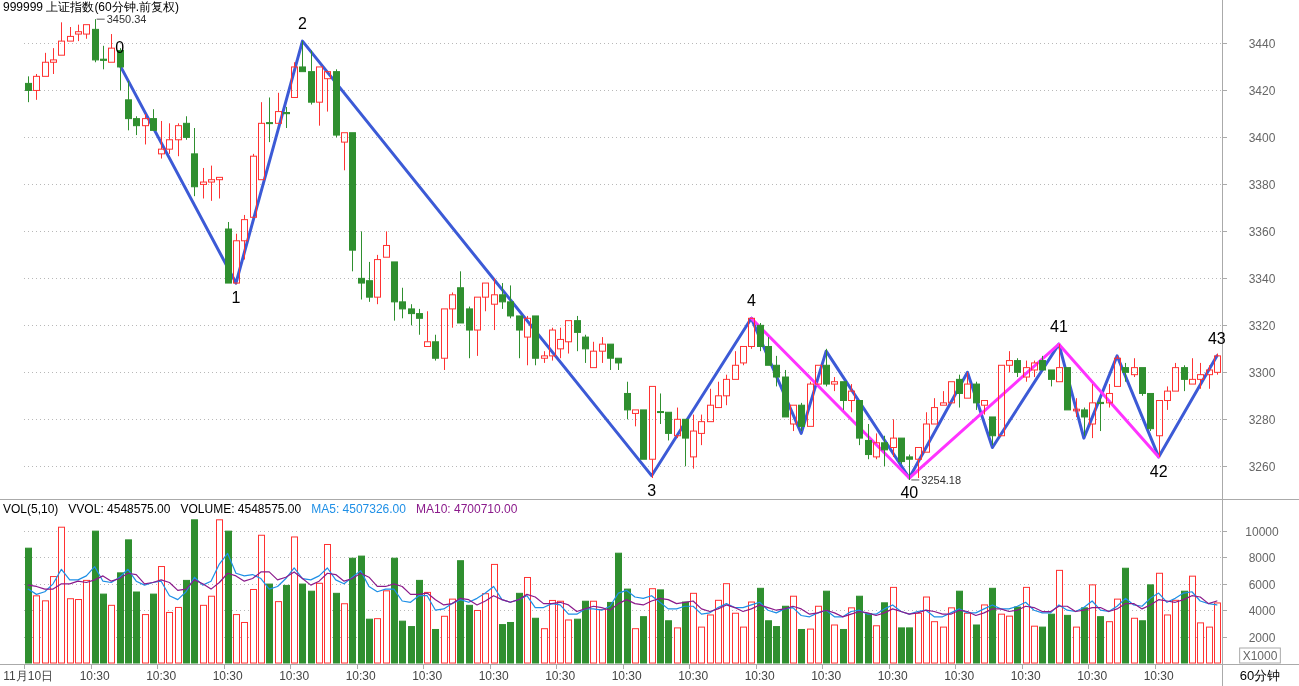 This screenshot has width=1299, height=686. What do you see at coordinates (121, 19) in the screenshot?
I see `note: 3450.34` at bounding box center [121, 19].